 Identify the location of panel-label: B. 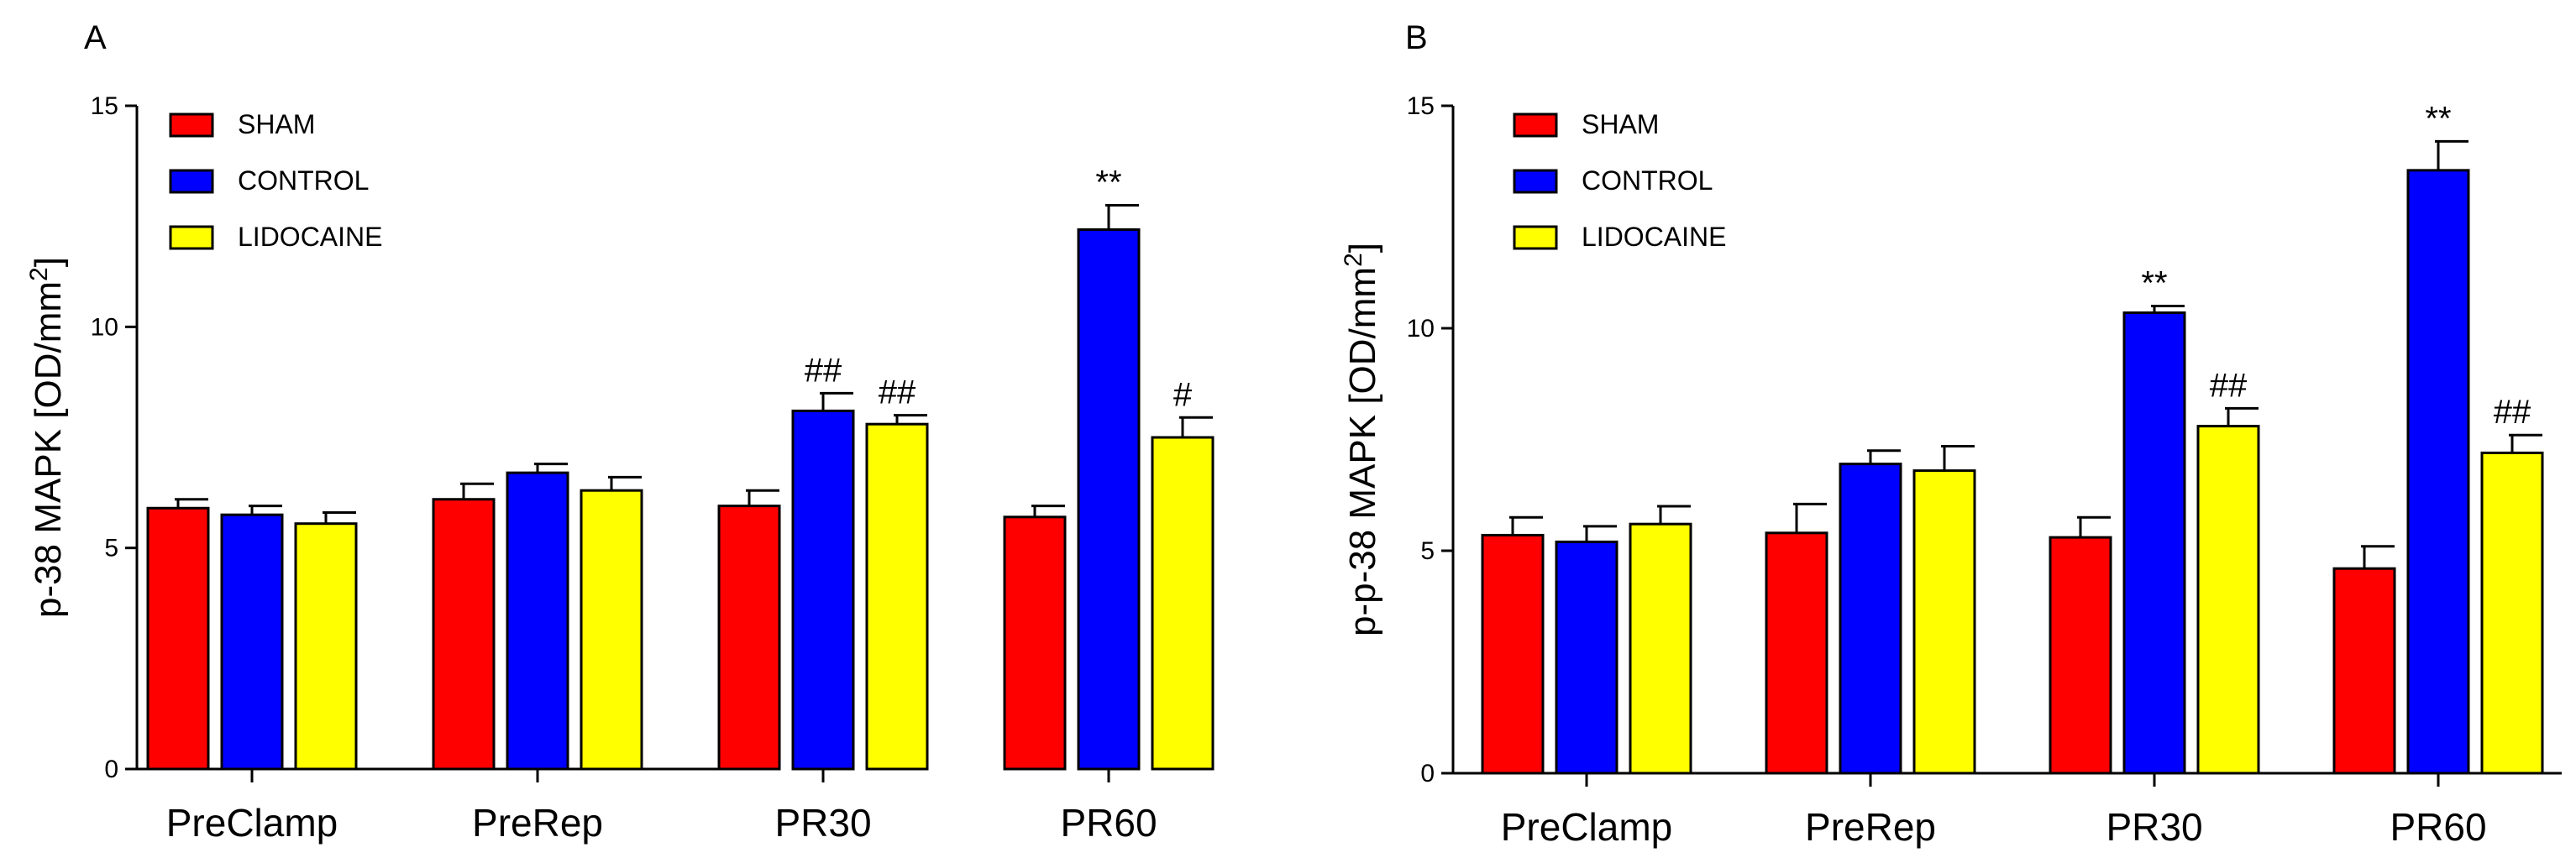
(1416, 37).